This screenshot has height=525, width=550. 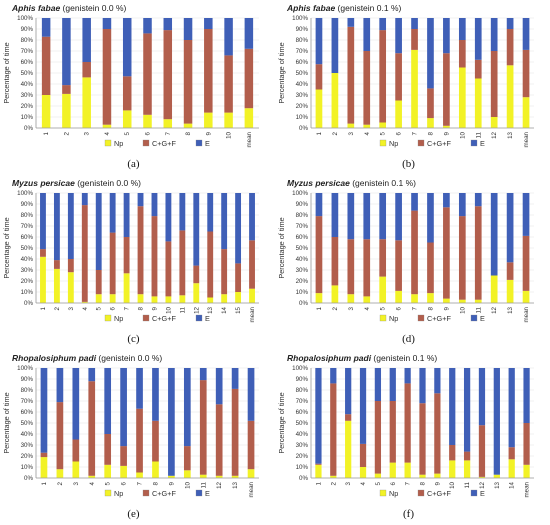 What do you see at coordinates (302, 248) in the screenshot?
I see `y-tick-label: 50%` at bounding box center [302, 248].